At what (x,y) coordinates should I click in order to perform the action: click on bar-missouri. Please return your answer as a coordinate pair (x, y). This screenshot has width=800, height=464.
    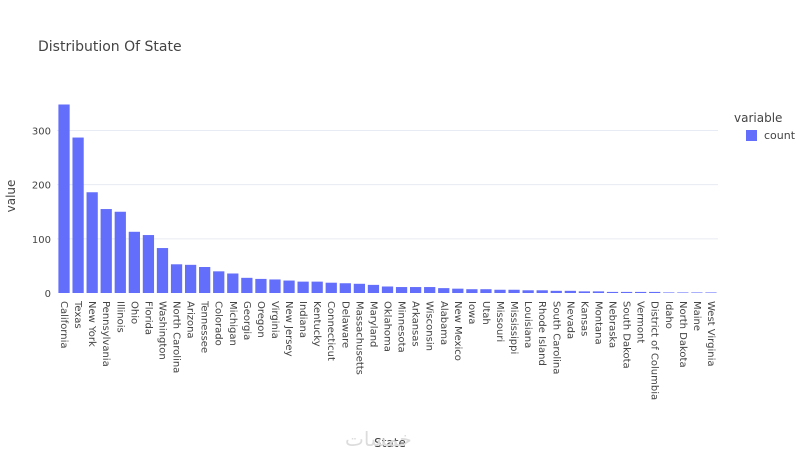
    Looking at the image, I should click on (500, 291).